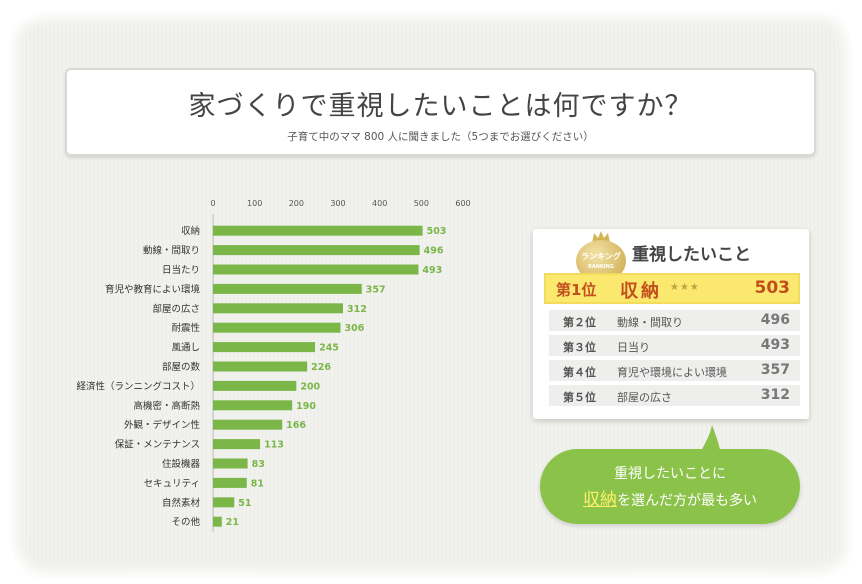 This screenshot has height=584, width=862. I want to click on category-label: セキュリティ, so click(172, 483).